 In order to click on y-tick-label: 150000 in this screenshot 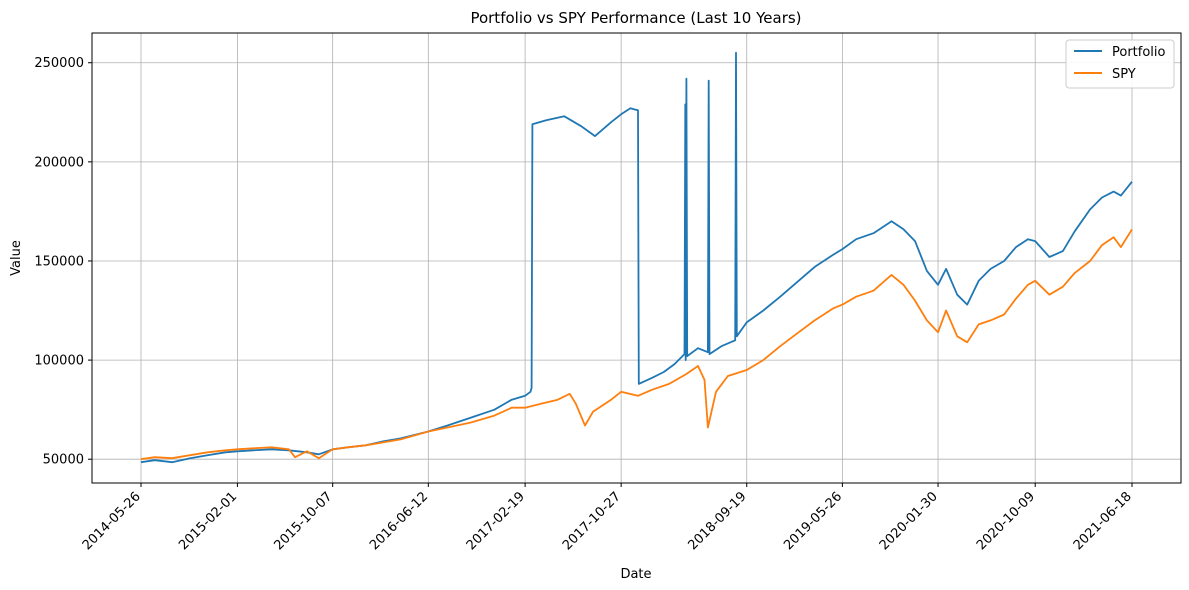, I will do `click(59, 261)`.